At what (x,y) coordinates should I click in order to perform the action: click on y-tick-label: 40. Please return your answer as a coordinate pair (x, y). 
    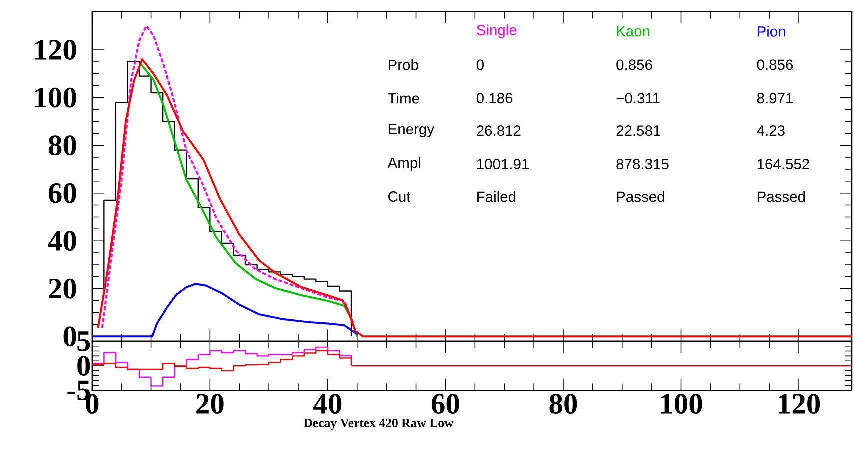
    Looking at the image, I should click on (62, 241).